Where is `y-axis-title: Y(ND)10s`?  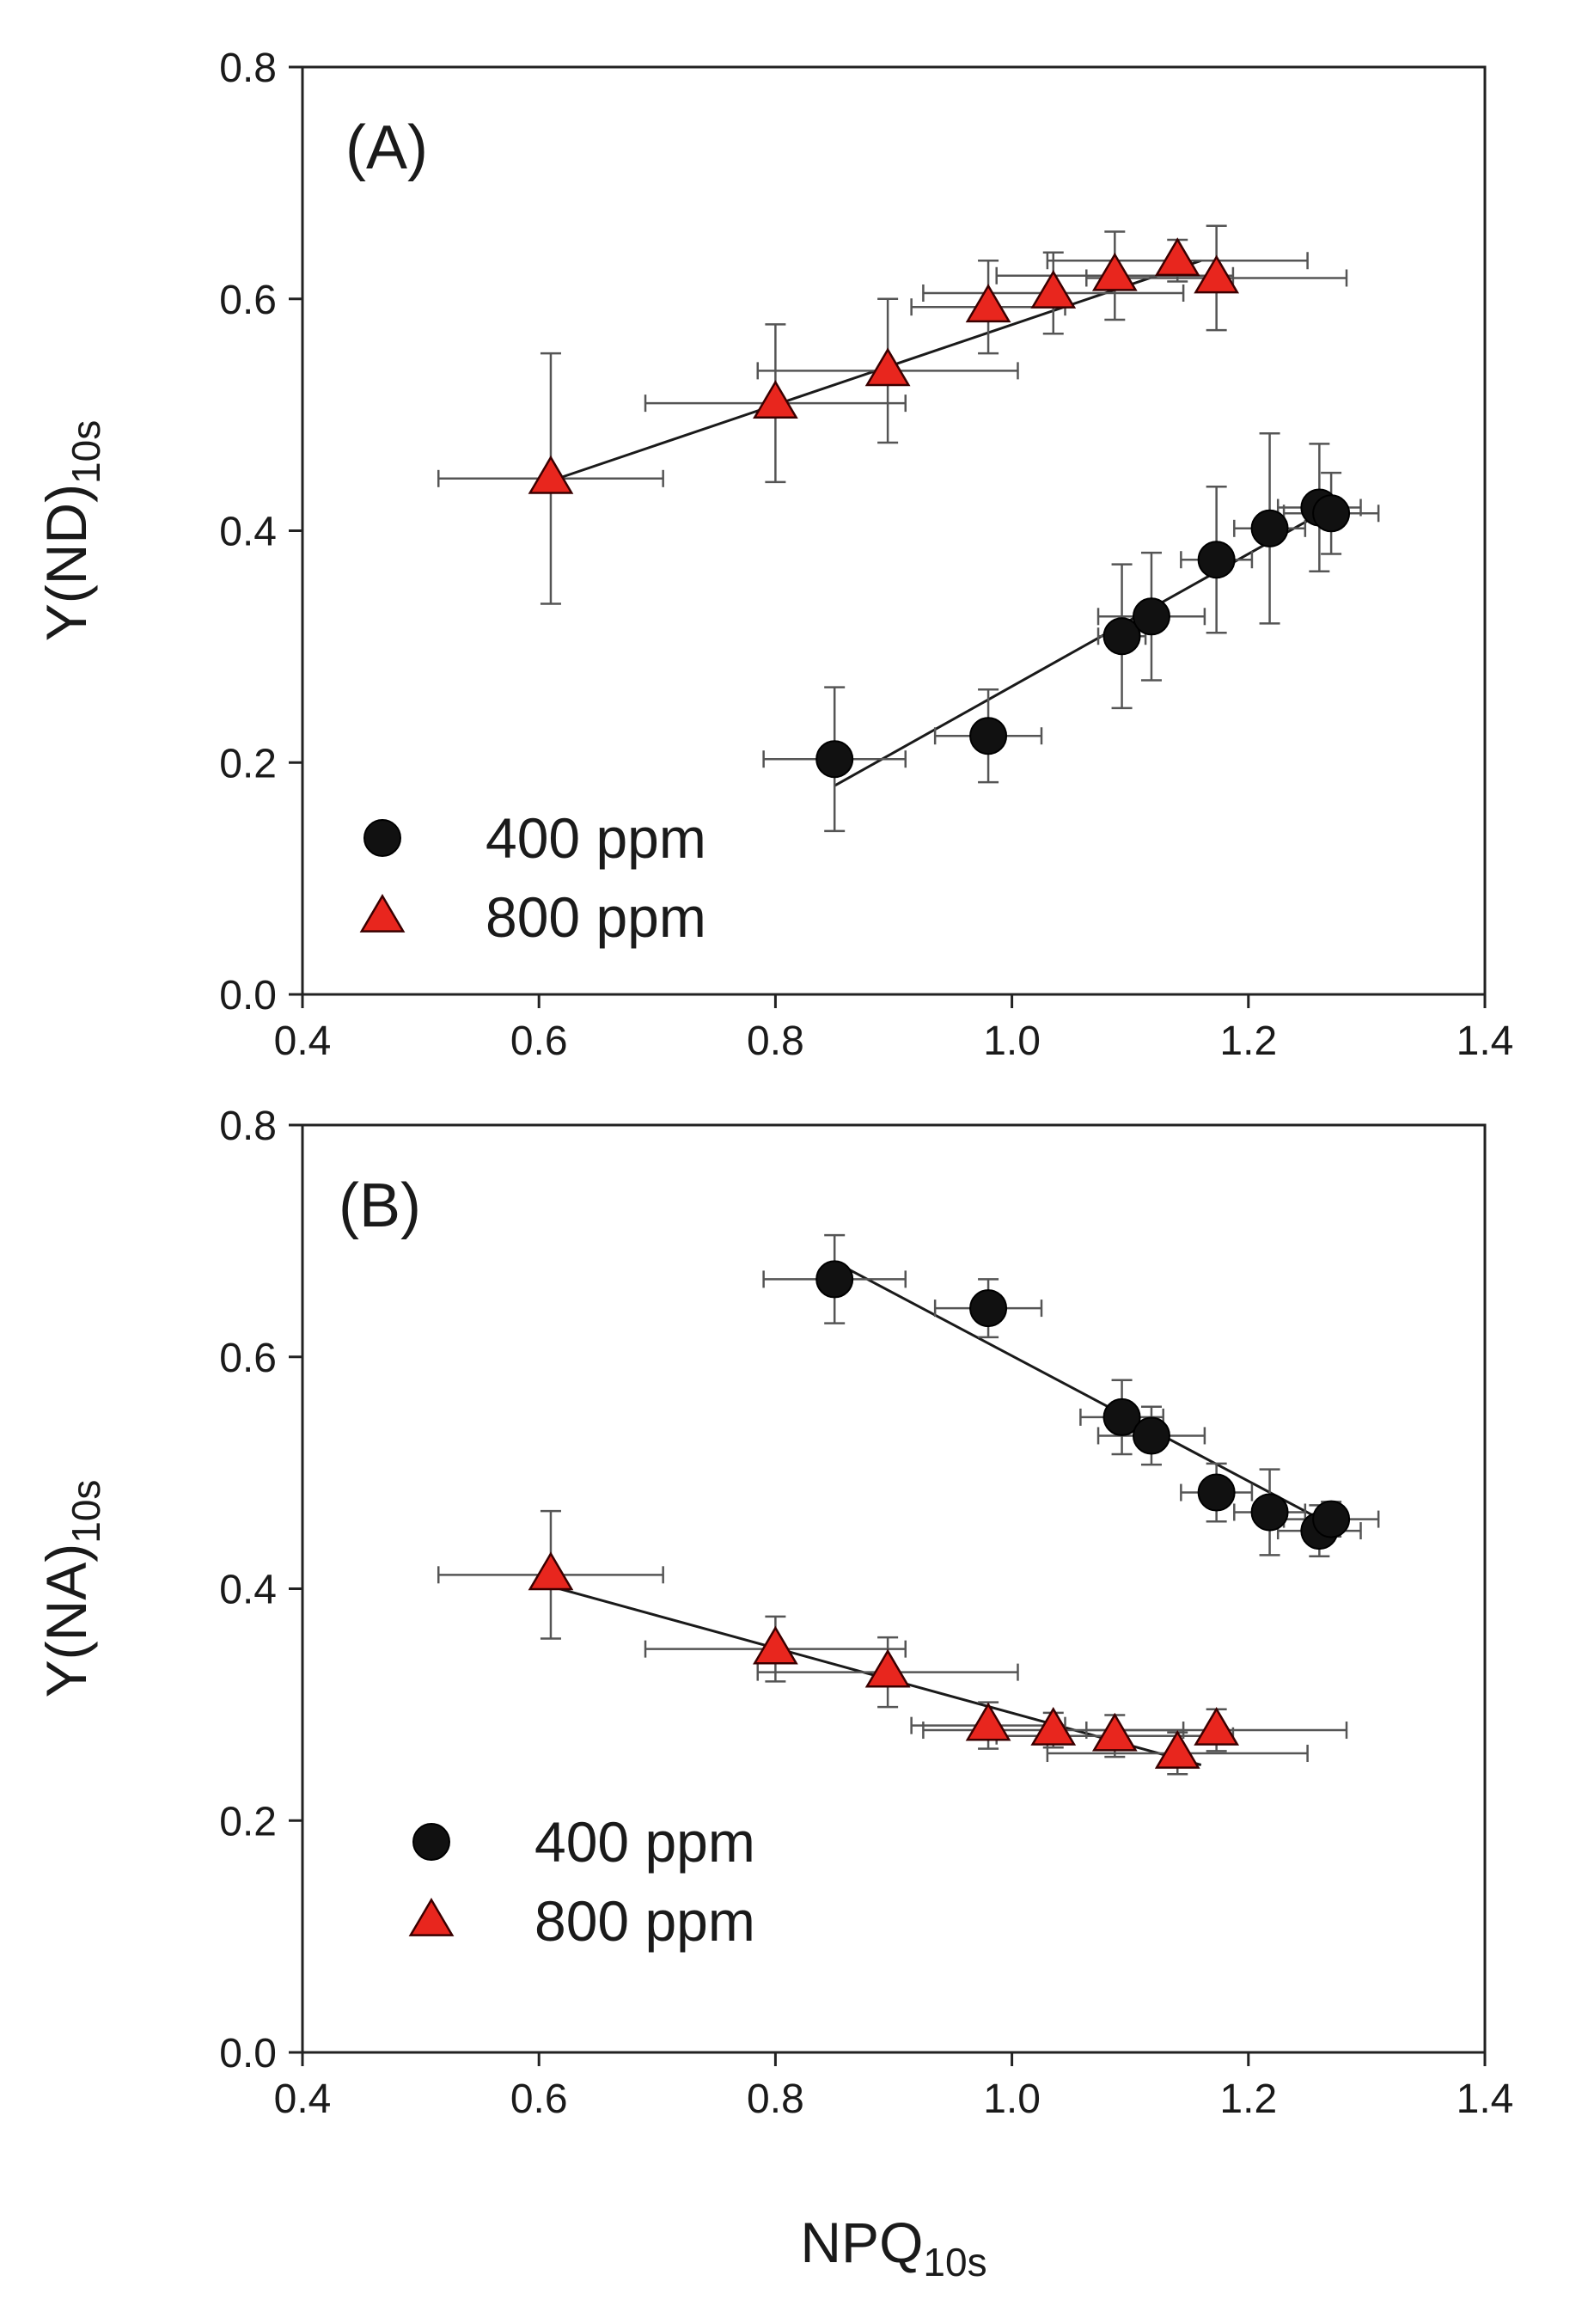 y-axis-title: Y(ND)10s is located at coordinates (71, 530).